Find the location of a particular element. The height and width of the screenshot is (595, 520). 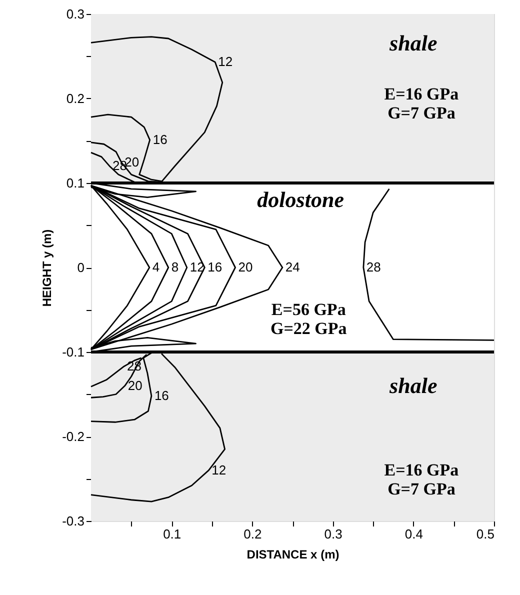

series-label: 24 is located at coordinates (292, 267).